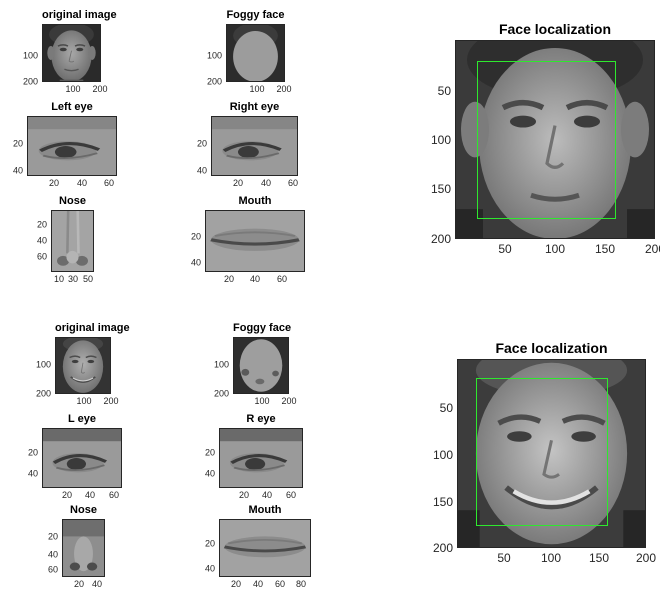 The image size is (660, 595). I want to click on fig1-mouth-xtick: 40, so click(255, 279).